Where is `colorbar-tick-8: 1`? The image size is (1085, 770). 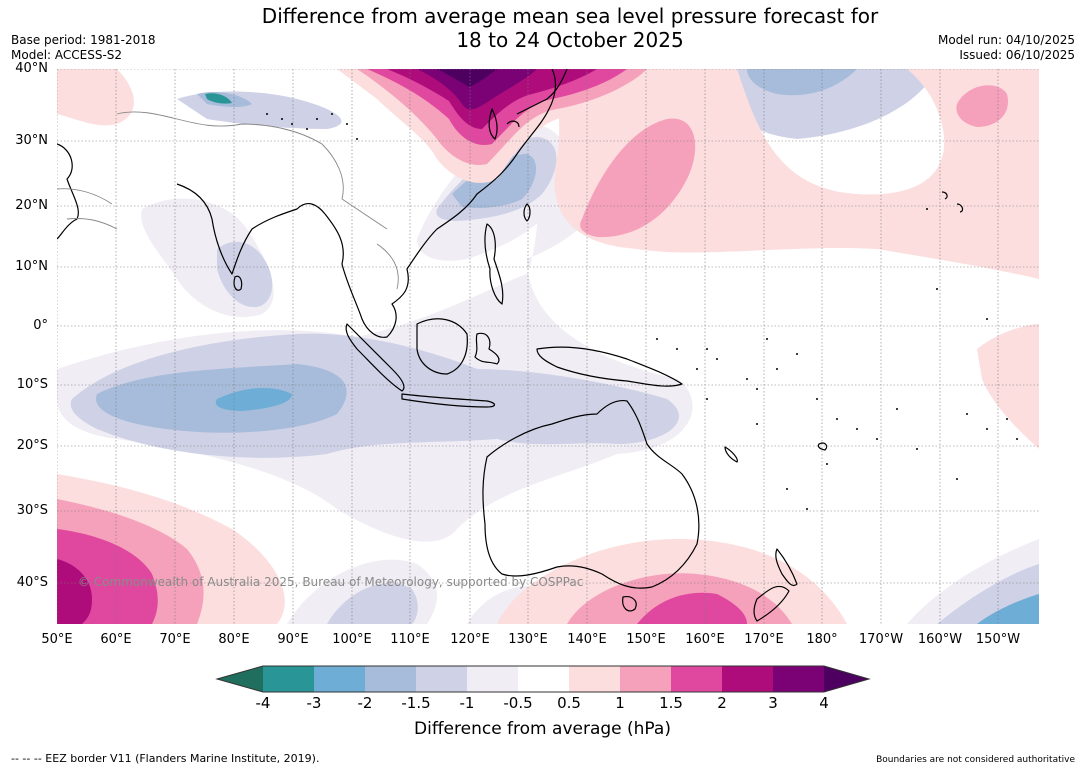
colorbar-tick-8: 1 is located at coordinates (620, 703).